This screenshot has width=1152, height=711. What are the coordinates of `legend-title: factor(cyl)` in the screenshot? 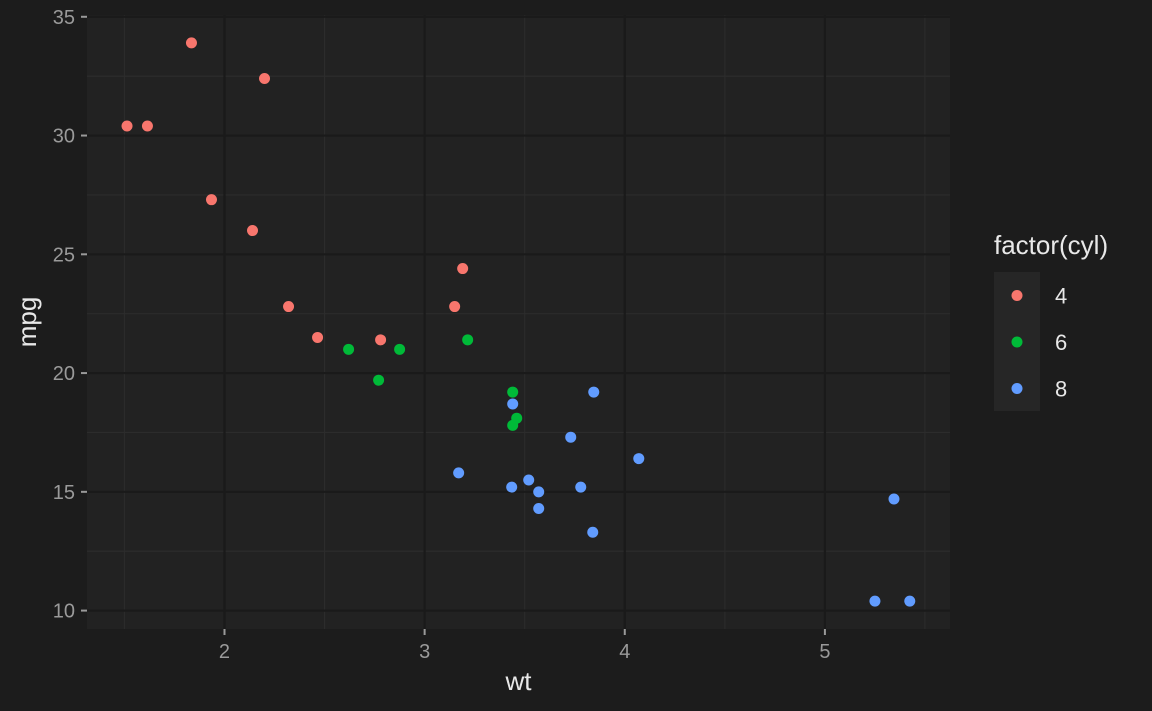 It's located at (1051, 245).